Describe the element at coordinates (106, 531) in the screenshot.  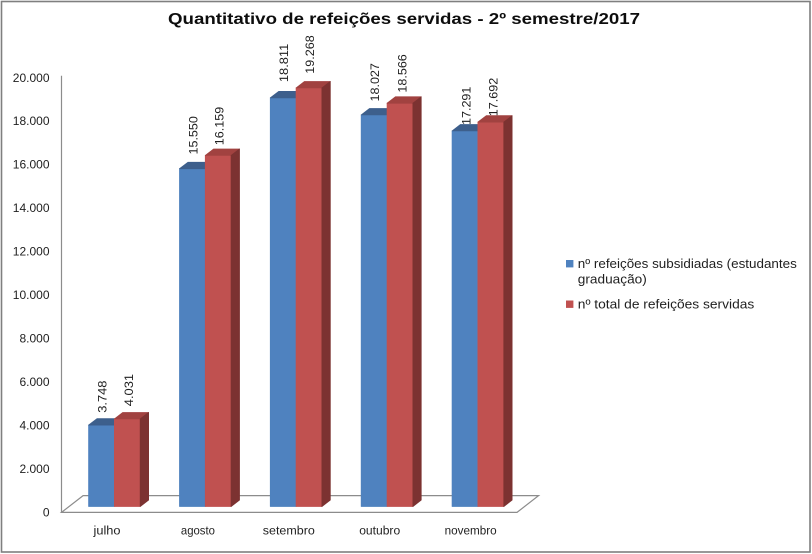
I see `svg-text: julho` at that location.